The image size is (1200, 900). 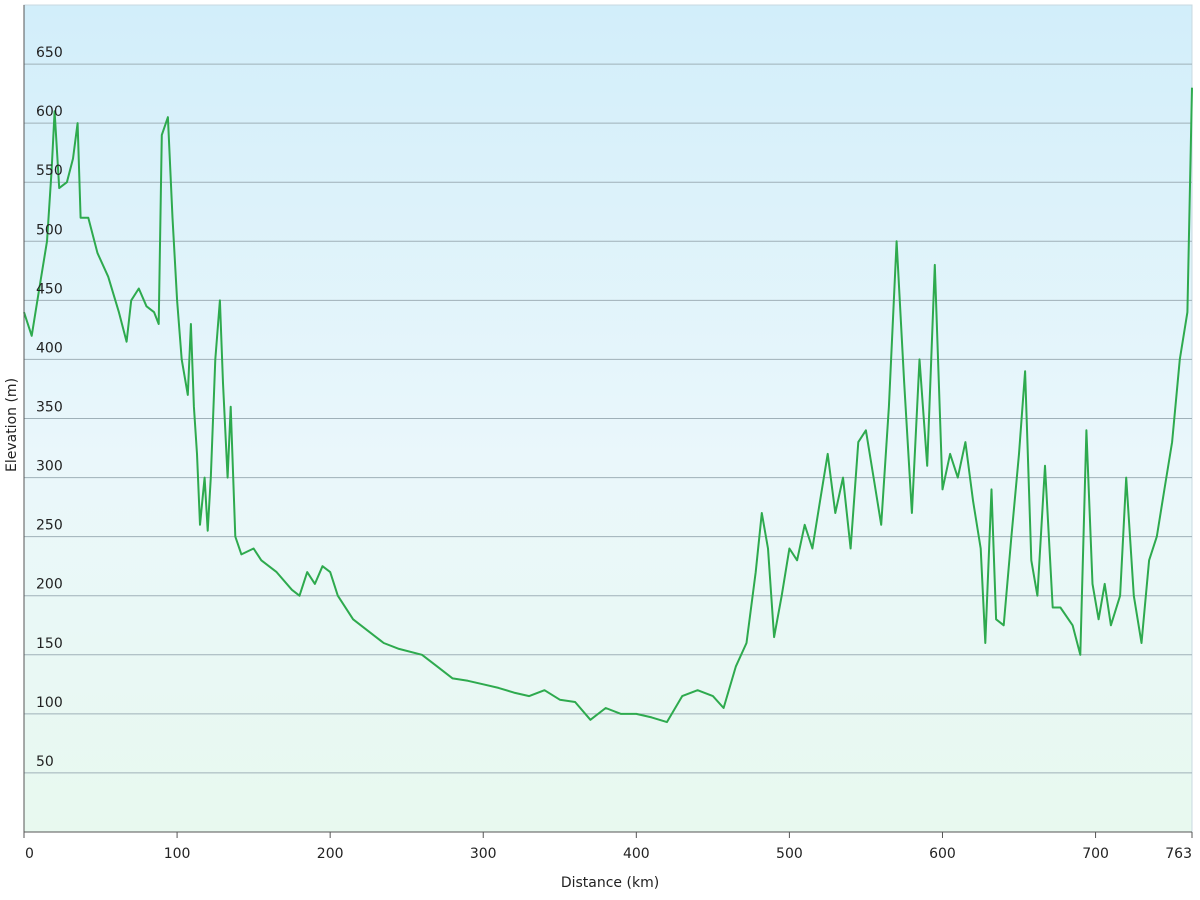 I want to click on y-tick-label: 300, so click(x=49, y=467).